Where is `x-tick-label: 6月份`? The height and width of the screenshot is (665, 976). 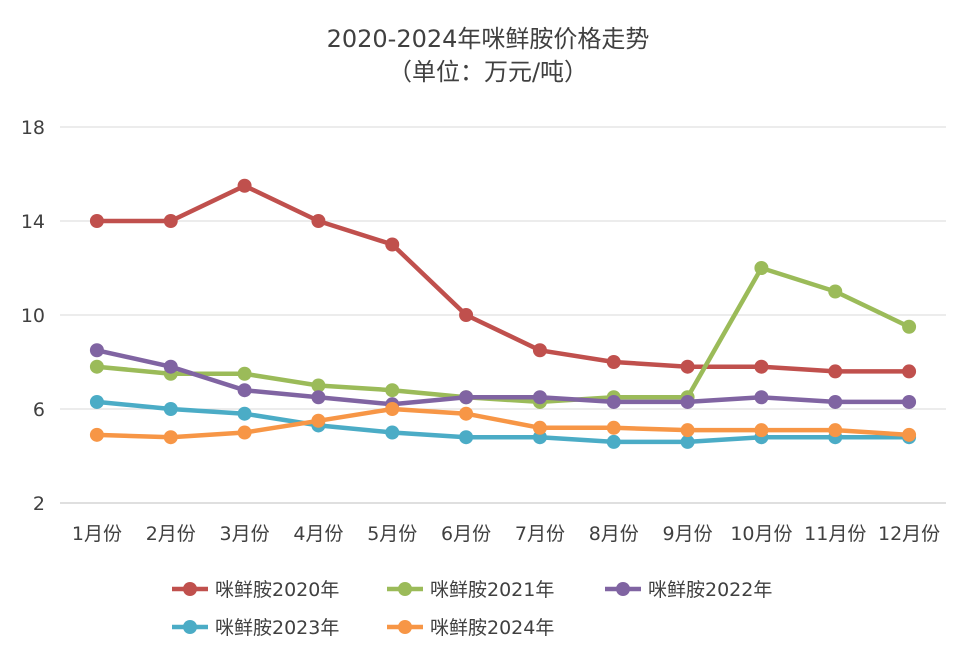 x-tick-label: 6月份 is located at coordinates (466, 534).